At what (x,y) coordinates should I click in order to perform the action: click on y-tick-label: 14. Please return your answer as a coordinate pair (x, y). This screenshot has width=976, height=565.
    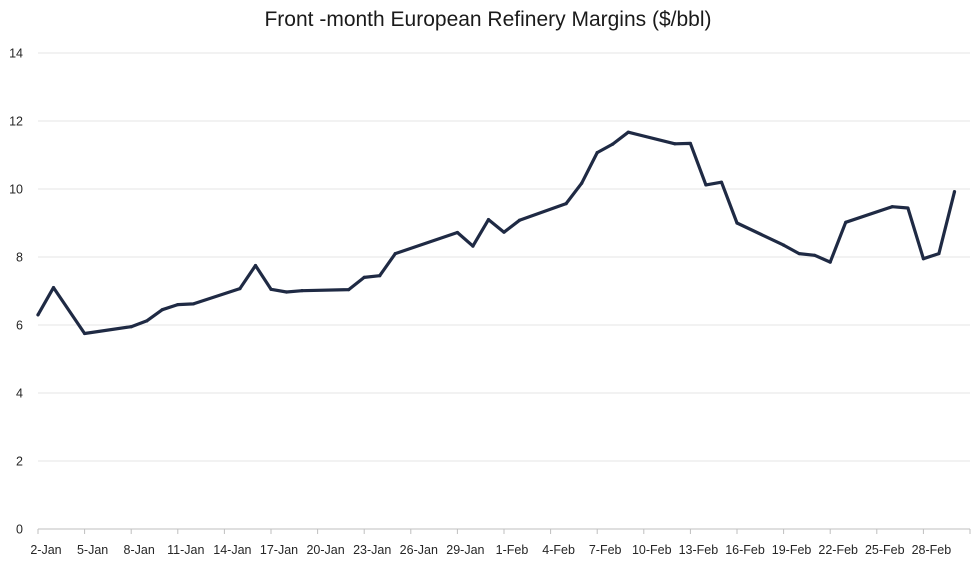
    Looking at the image, I should click on (16, 54).